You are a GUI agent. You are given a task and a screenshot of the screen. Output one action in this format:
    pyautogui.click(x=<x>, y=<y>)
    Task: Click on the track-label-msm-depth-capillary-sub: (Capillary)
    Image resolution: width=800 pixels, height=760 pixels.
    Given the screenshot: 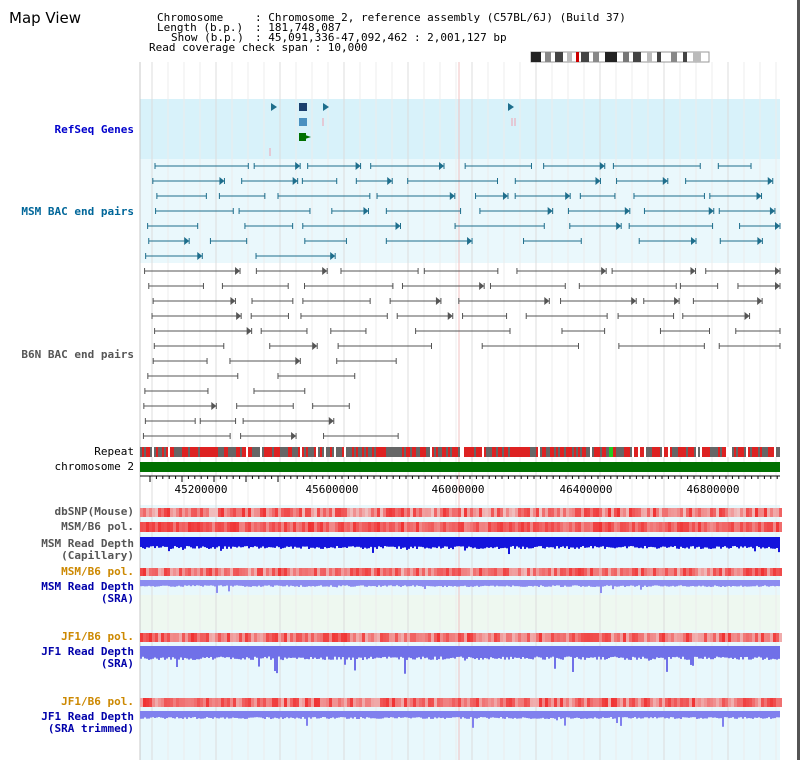 What is the action you would take?
    pyautogui.click(x=97, y=555)
    